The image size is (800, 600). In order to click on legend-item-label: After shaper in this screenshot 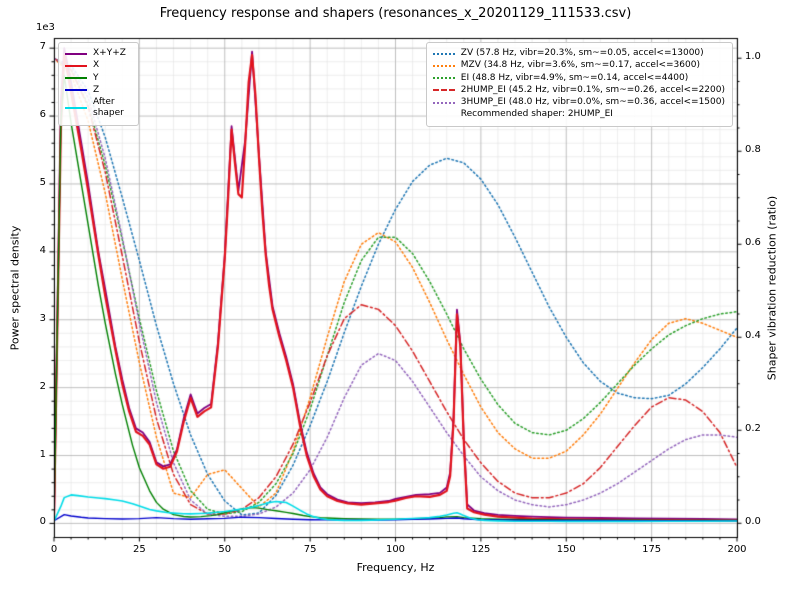, I will do `click(108, 108)`.